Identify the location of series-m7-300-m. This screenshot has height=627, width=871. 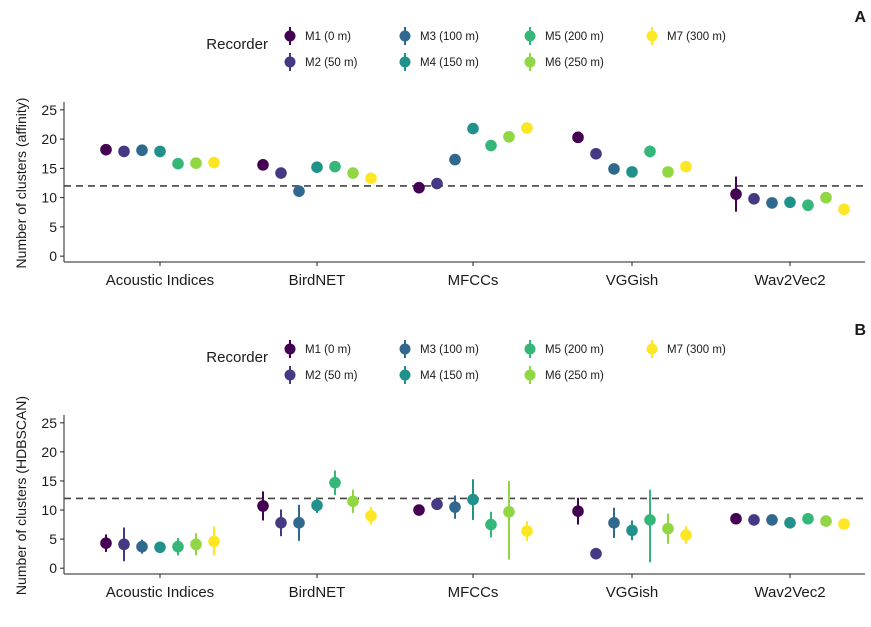
(529, 169).